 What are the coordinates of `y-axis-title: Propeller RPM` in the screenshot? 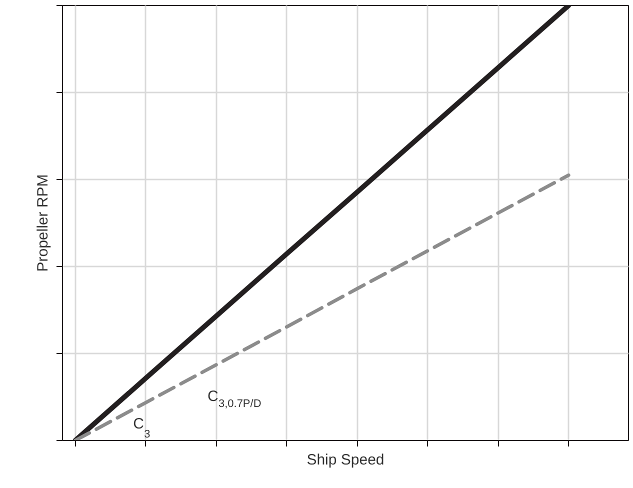 It's located at (43, 223).